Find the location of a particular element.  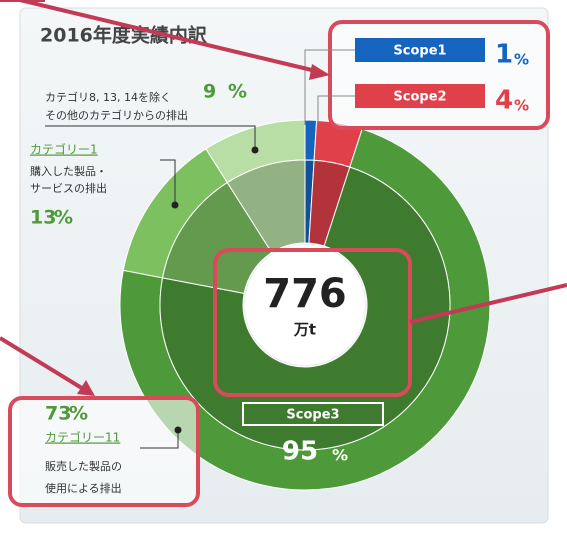

cat11-desc: 使用による排出 is located at coordinates (83, 488).